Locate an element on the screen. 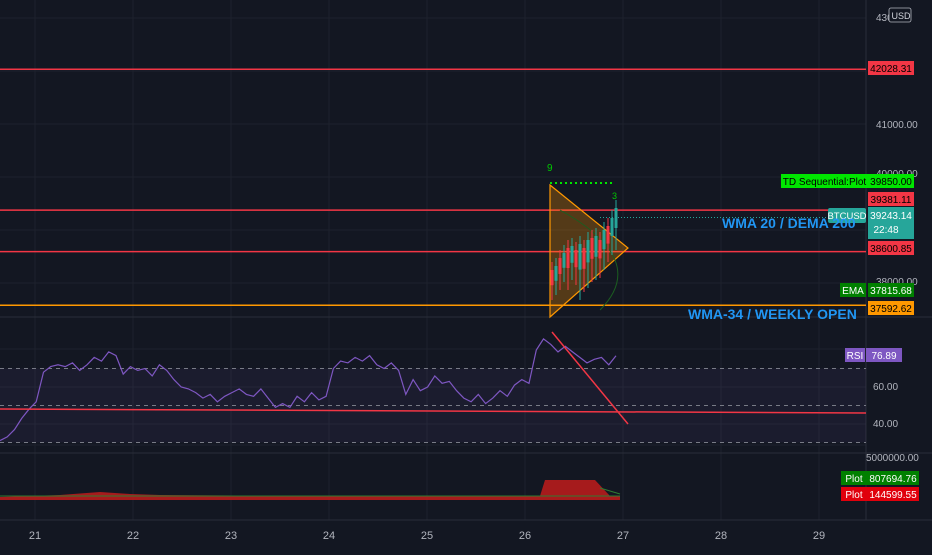 The width and height of the screenshot is (932, 555). ema-name: EMA is located at coordinates (853, 291).